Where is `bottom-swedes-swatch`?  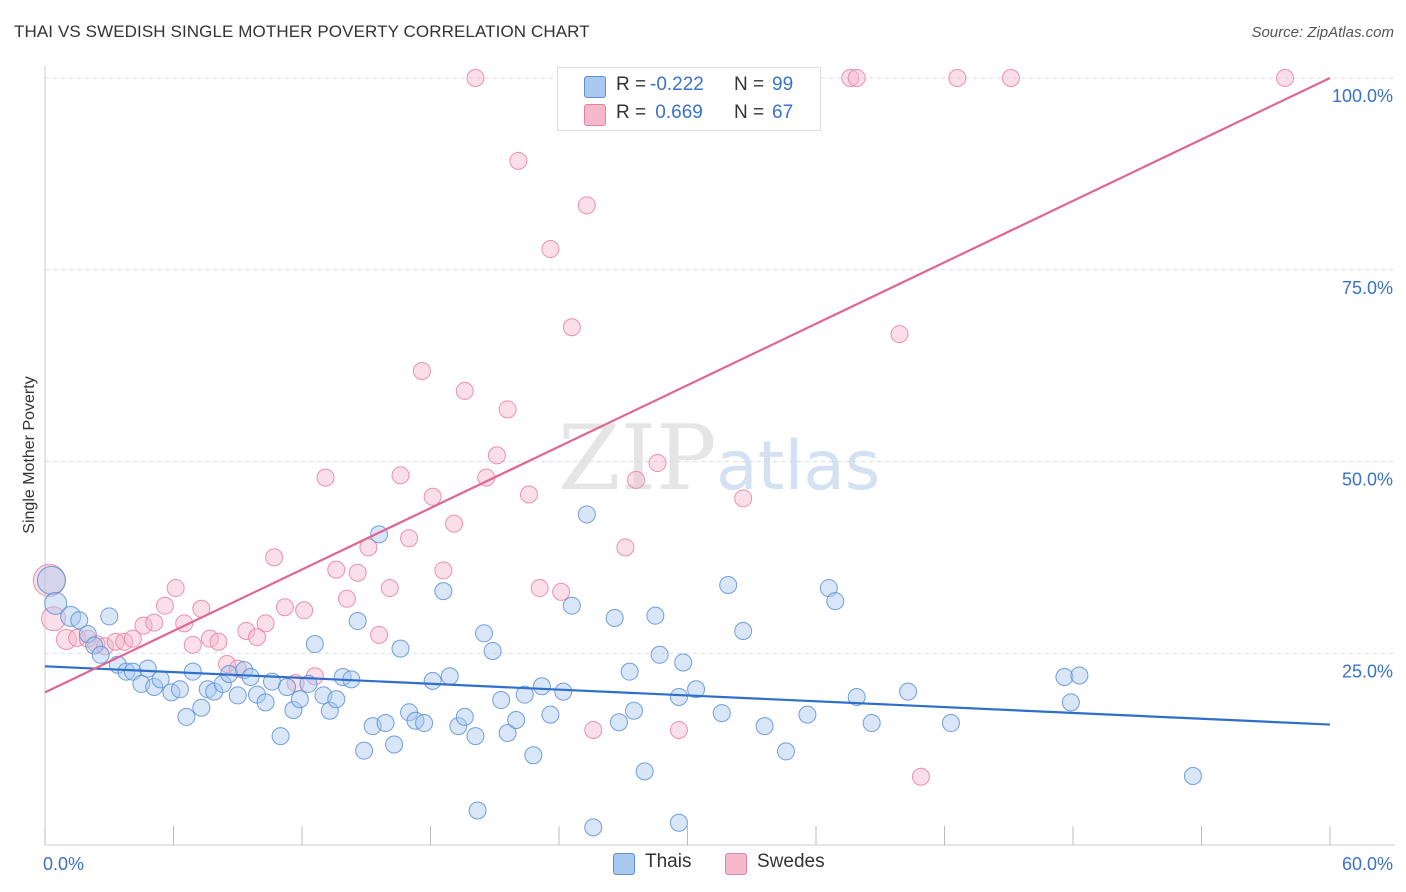 bottom-swedes-swatch is located at coordinates (736, 864).